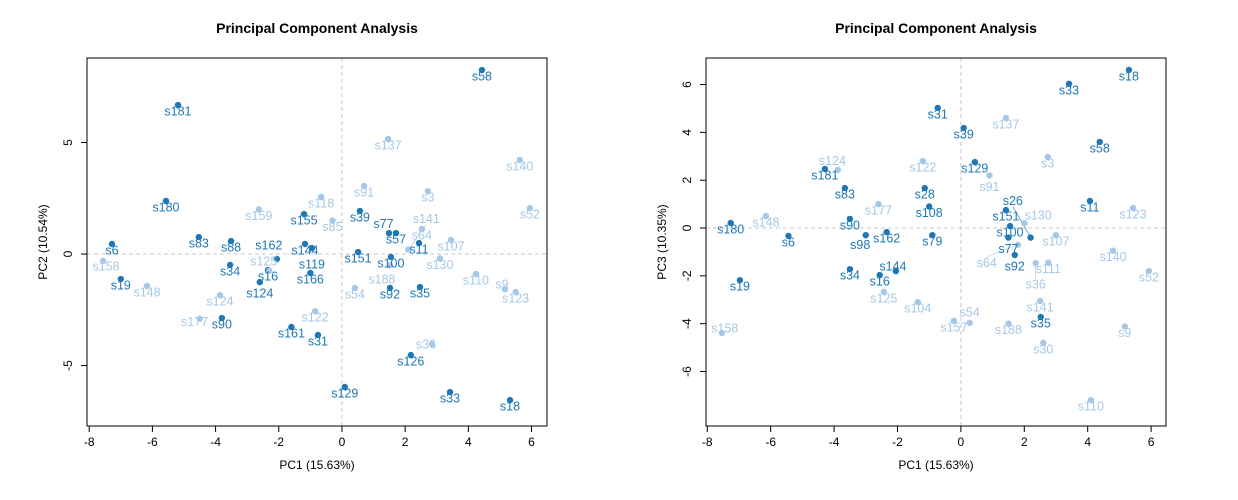  I want to click on x-tick-label: 6, so click(531, 442).